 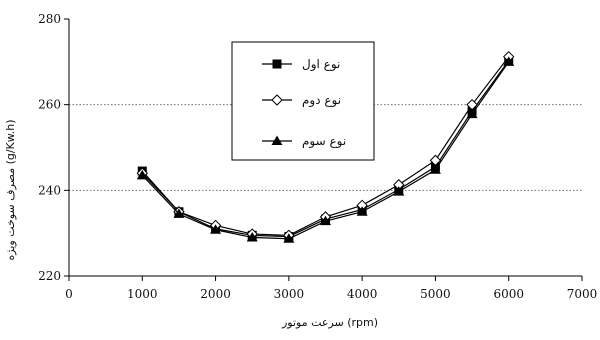 I want to click on legend-label: نوع سوم, so click(x=324, y=141).